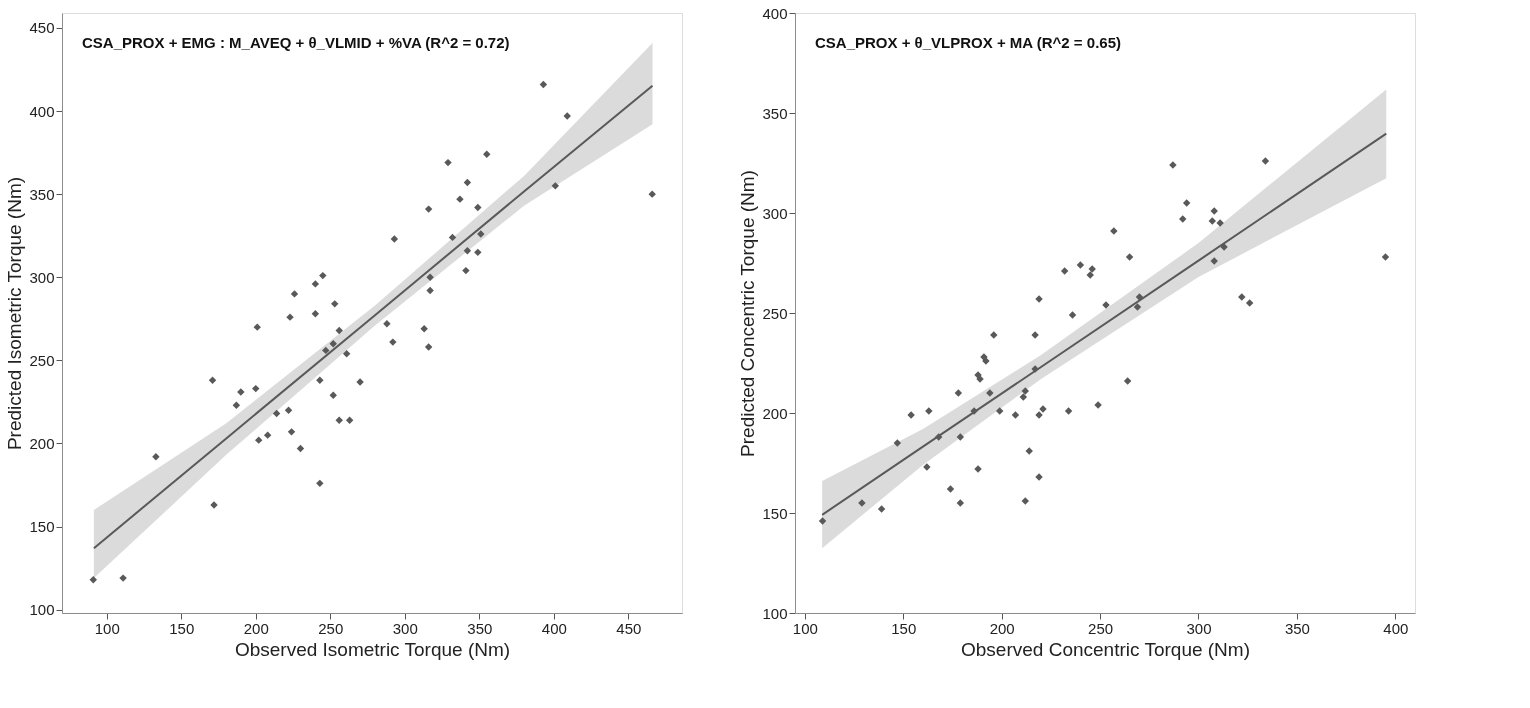  Describe the element at coordinates (629, 628) in the screenshot. I see `x-tick-label: 450` at that location.